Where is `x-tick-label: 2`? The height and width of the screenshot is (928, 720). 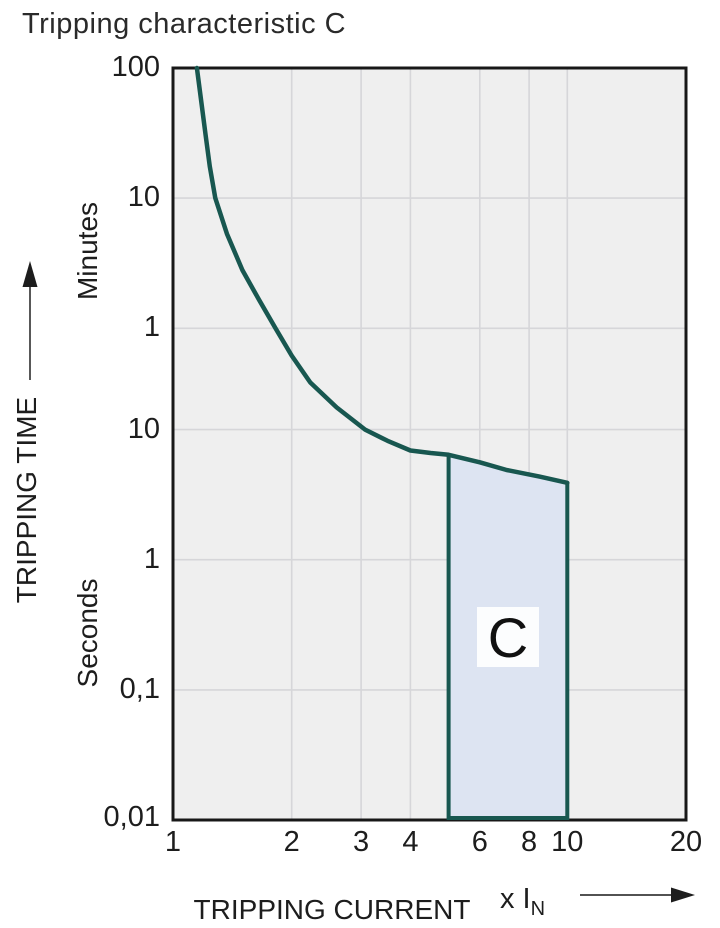 x-tick-label: 2 is located at coordinates (291, 842).